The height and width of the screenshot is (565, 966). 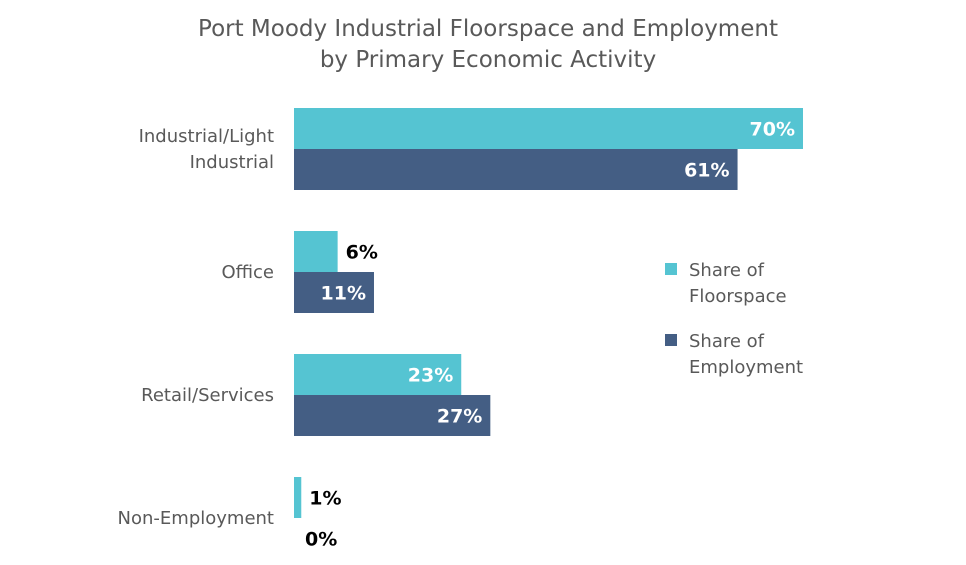 I want to click on data-label: 61%, so click(x=706, y=171).